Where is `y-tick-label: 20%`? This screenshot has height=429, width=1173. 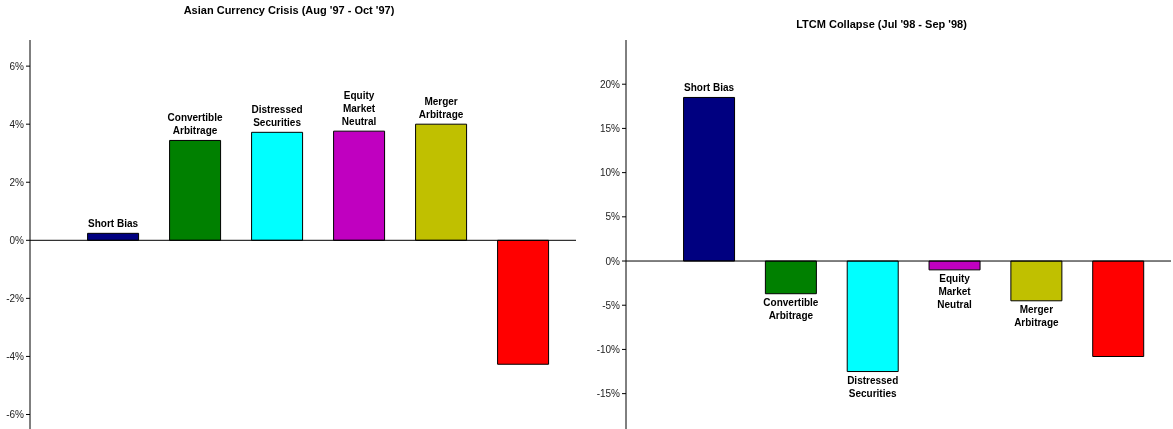 y-tick-label: 20% is located at coordinates (610, 84).